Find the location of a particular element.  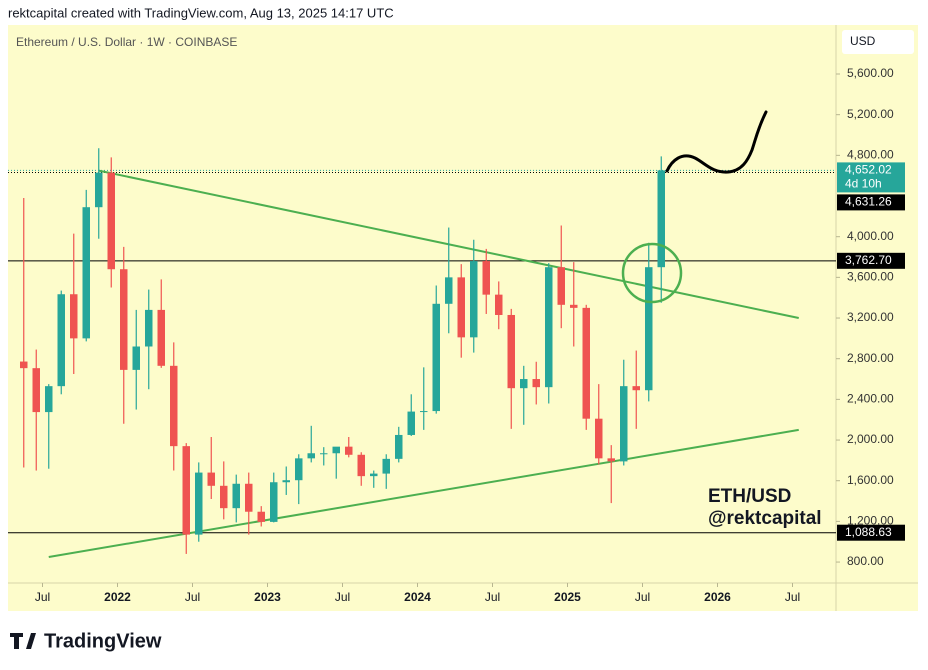

y-tick-label: 1,600.00 is located at coordinates (870, 480).